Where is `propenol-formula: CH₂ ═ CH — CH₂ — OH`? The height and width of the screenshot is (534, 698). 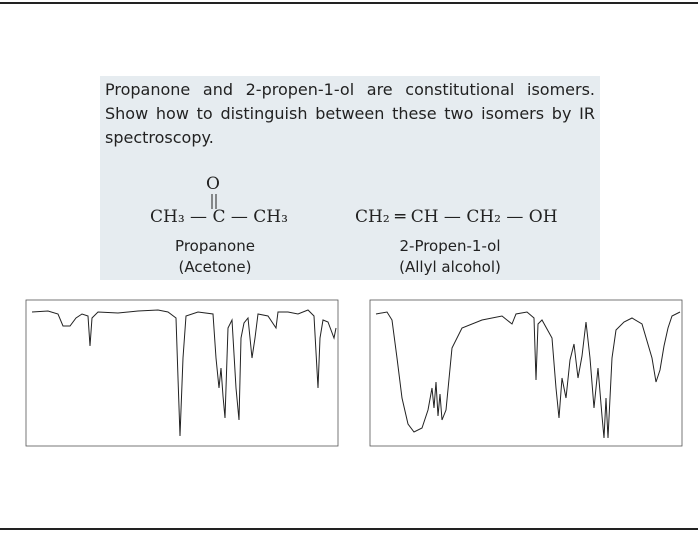 propenol-formula: CH₂ ═ CH — CH₂ — OH is located at coordinates (456, 217).